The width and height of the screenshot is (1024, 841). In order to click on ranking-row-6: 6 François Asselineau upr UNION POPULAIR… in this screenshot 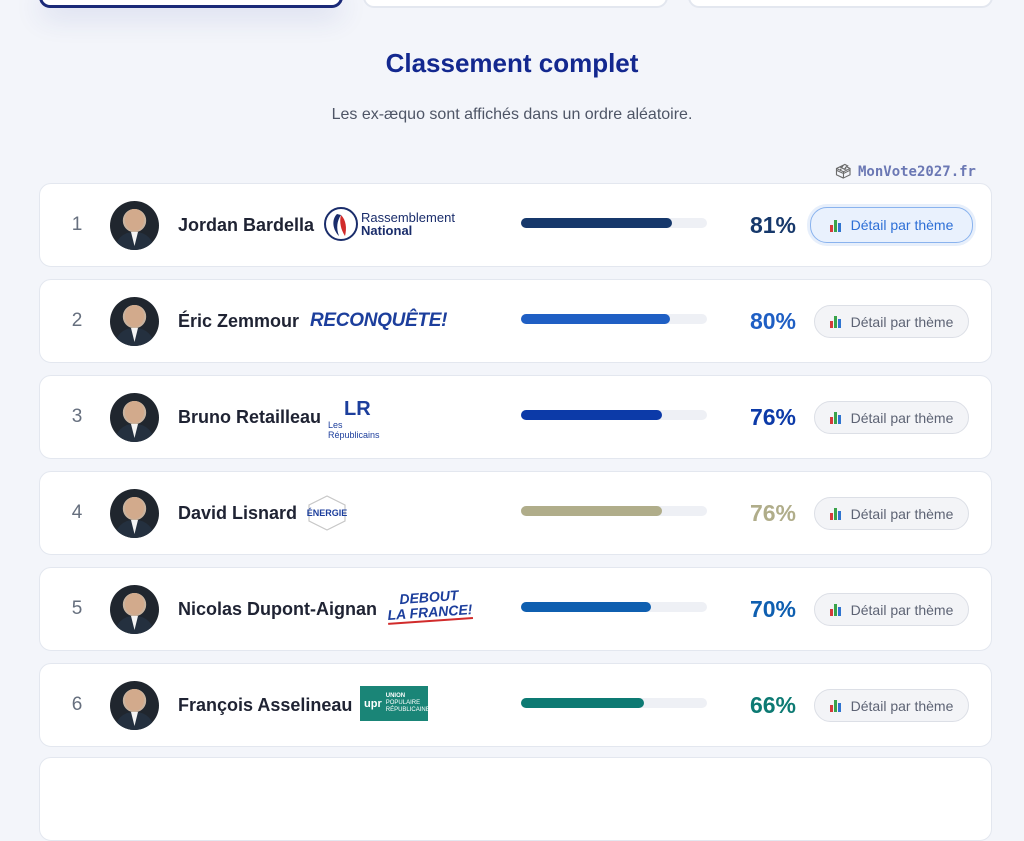, I will do `click(515, 705)`.